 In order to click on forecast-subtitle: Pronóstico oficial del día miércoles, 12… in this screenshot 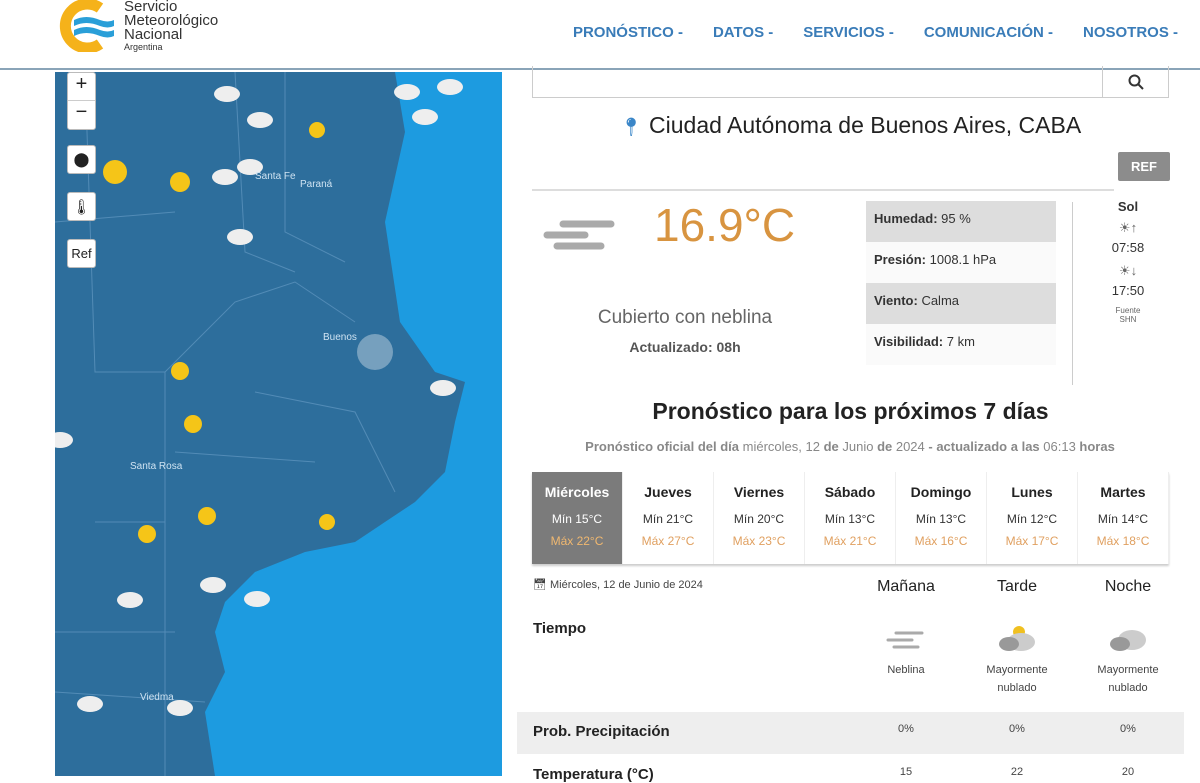, I will do `click(850, 446)`.